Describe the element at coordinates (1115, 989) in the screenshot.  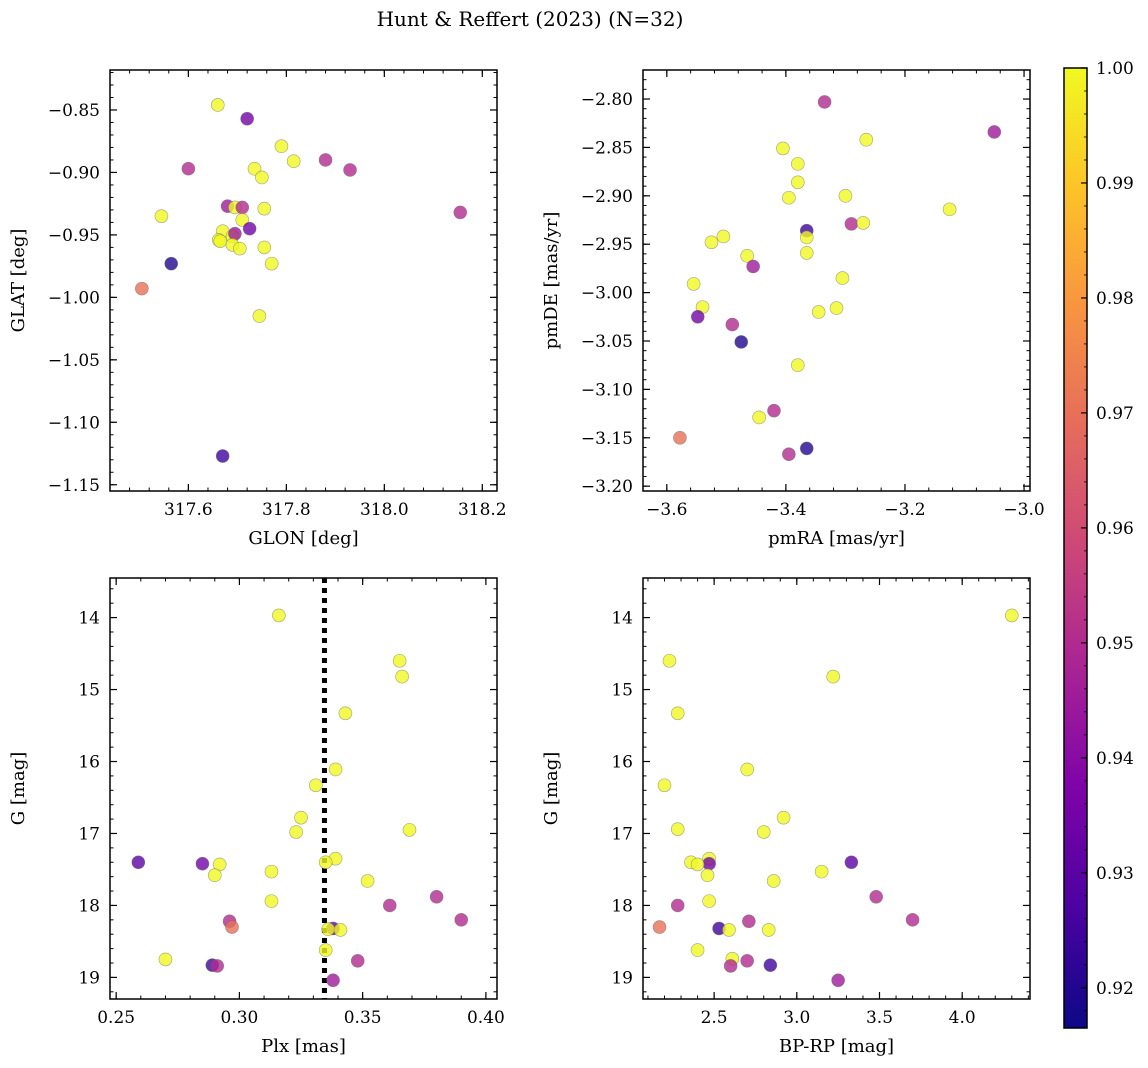
I see `colorbar-tick-label: 0.92` at that location.